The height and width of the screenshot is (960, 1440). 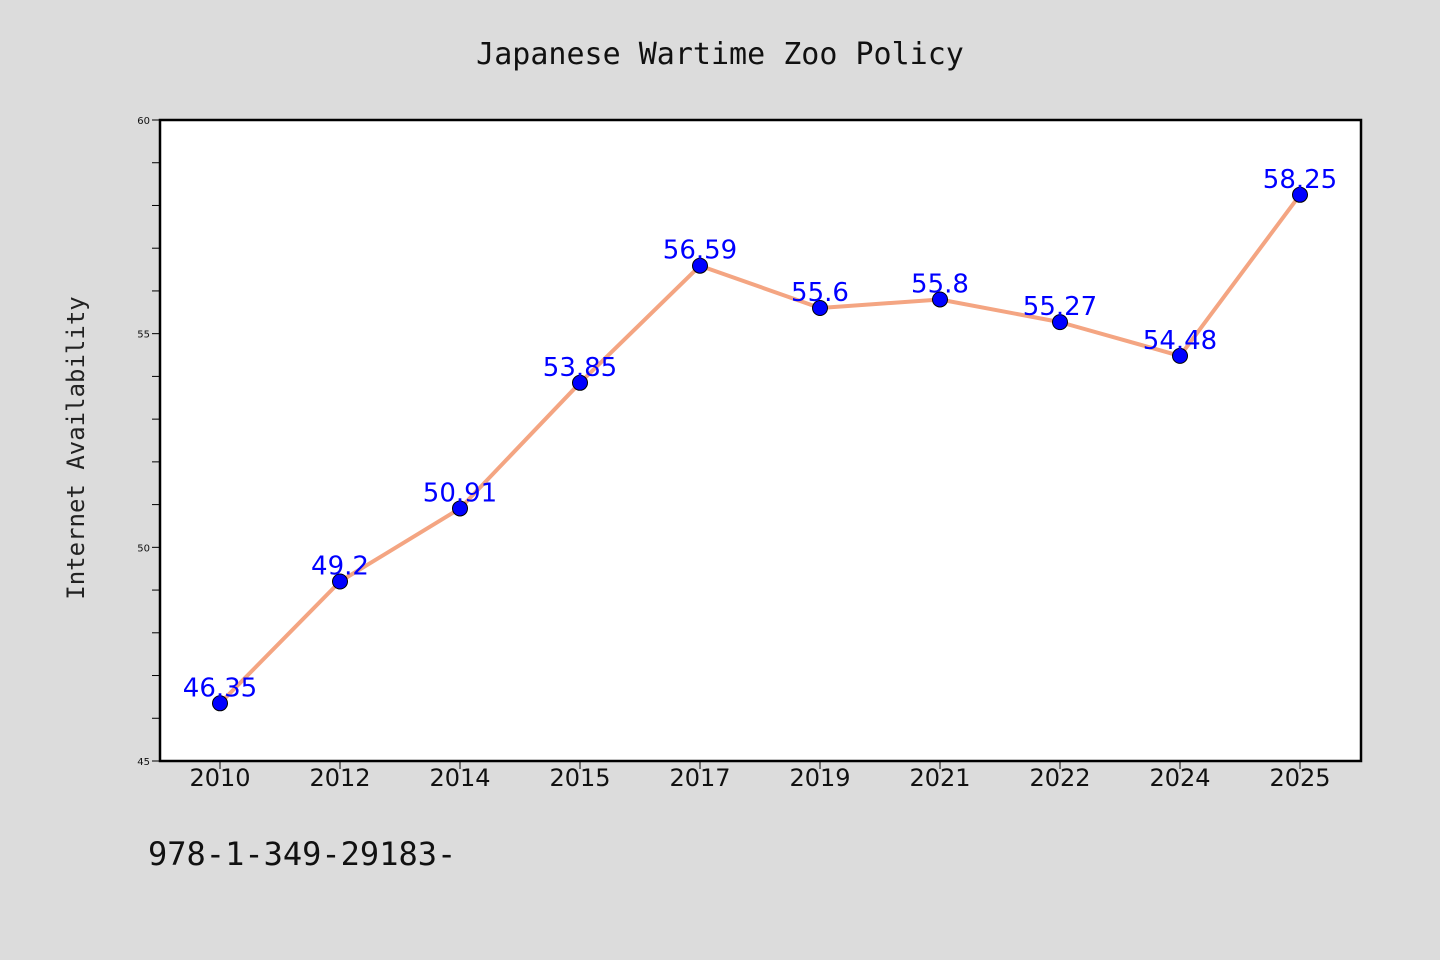 What do you see at coordinates (819, 778) in the screenshot?
I see `x-tick-label: 2019` at bounding box center [819, 778].